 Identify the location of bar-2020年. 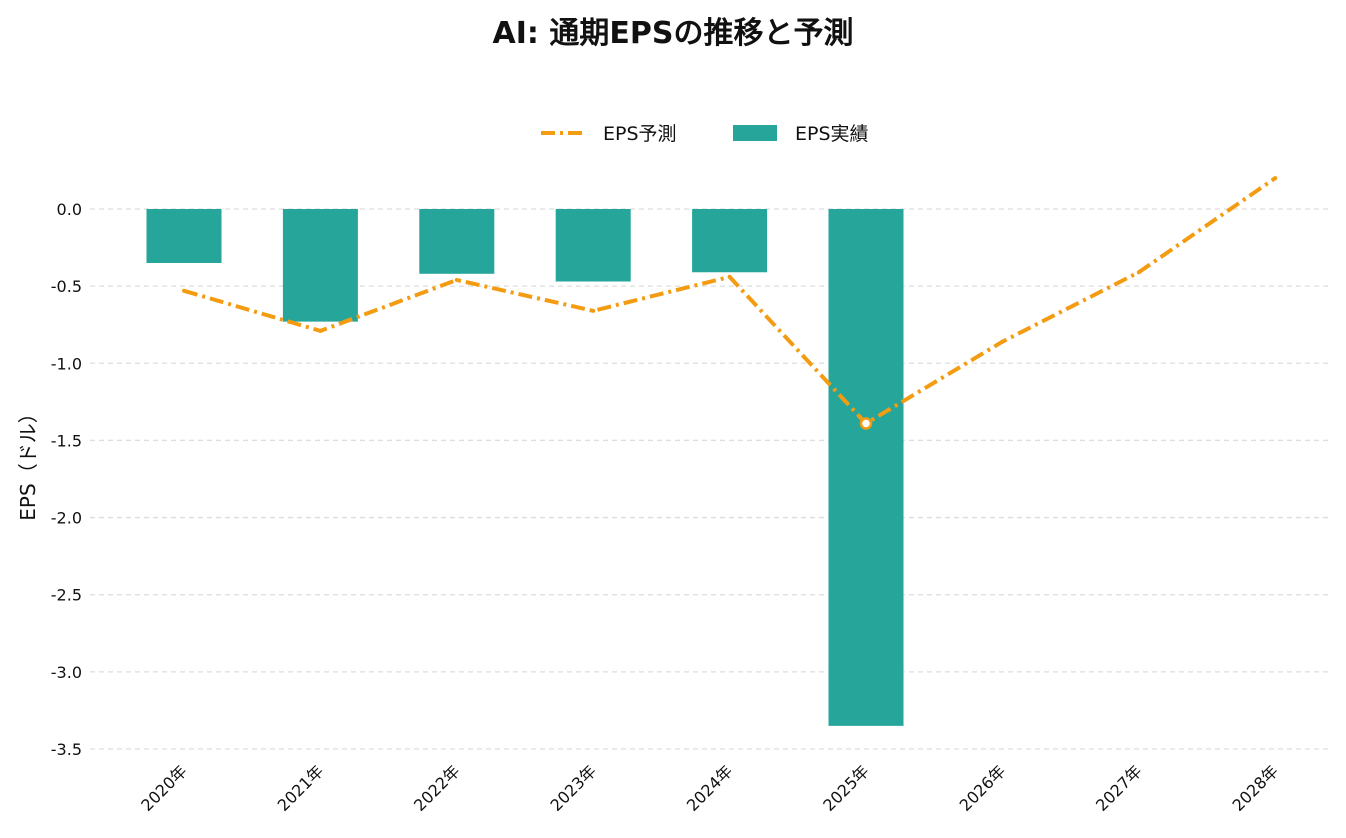
(184, 236).